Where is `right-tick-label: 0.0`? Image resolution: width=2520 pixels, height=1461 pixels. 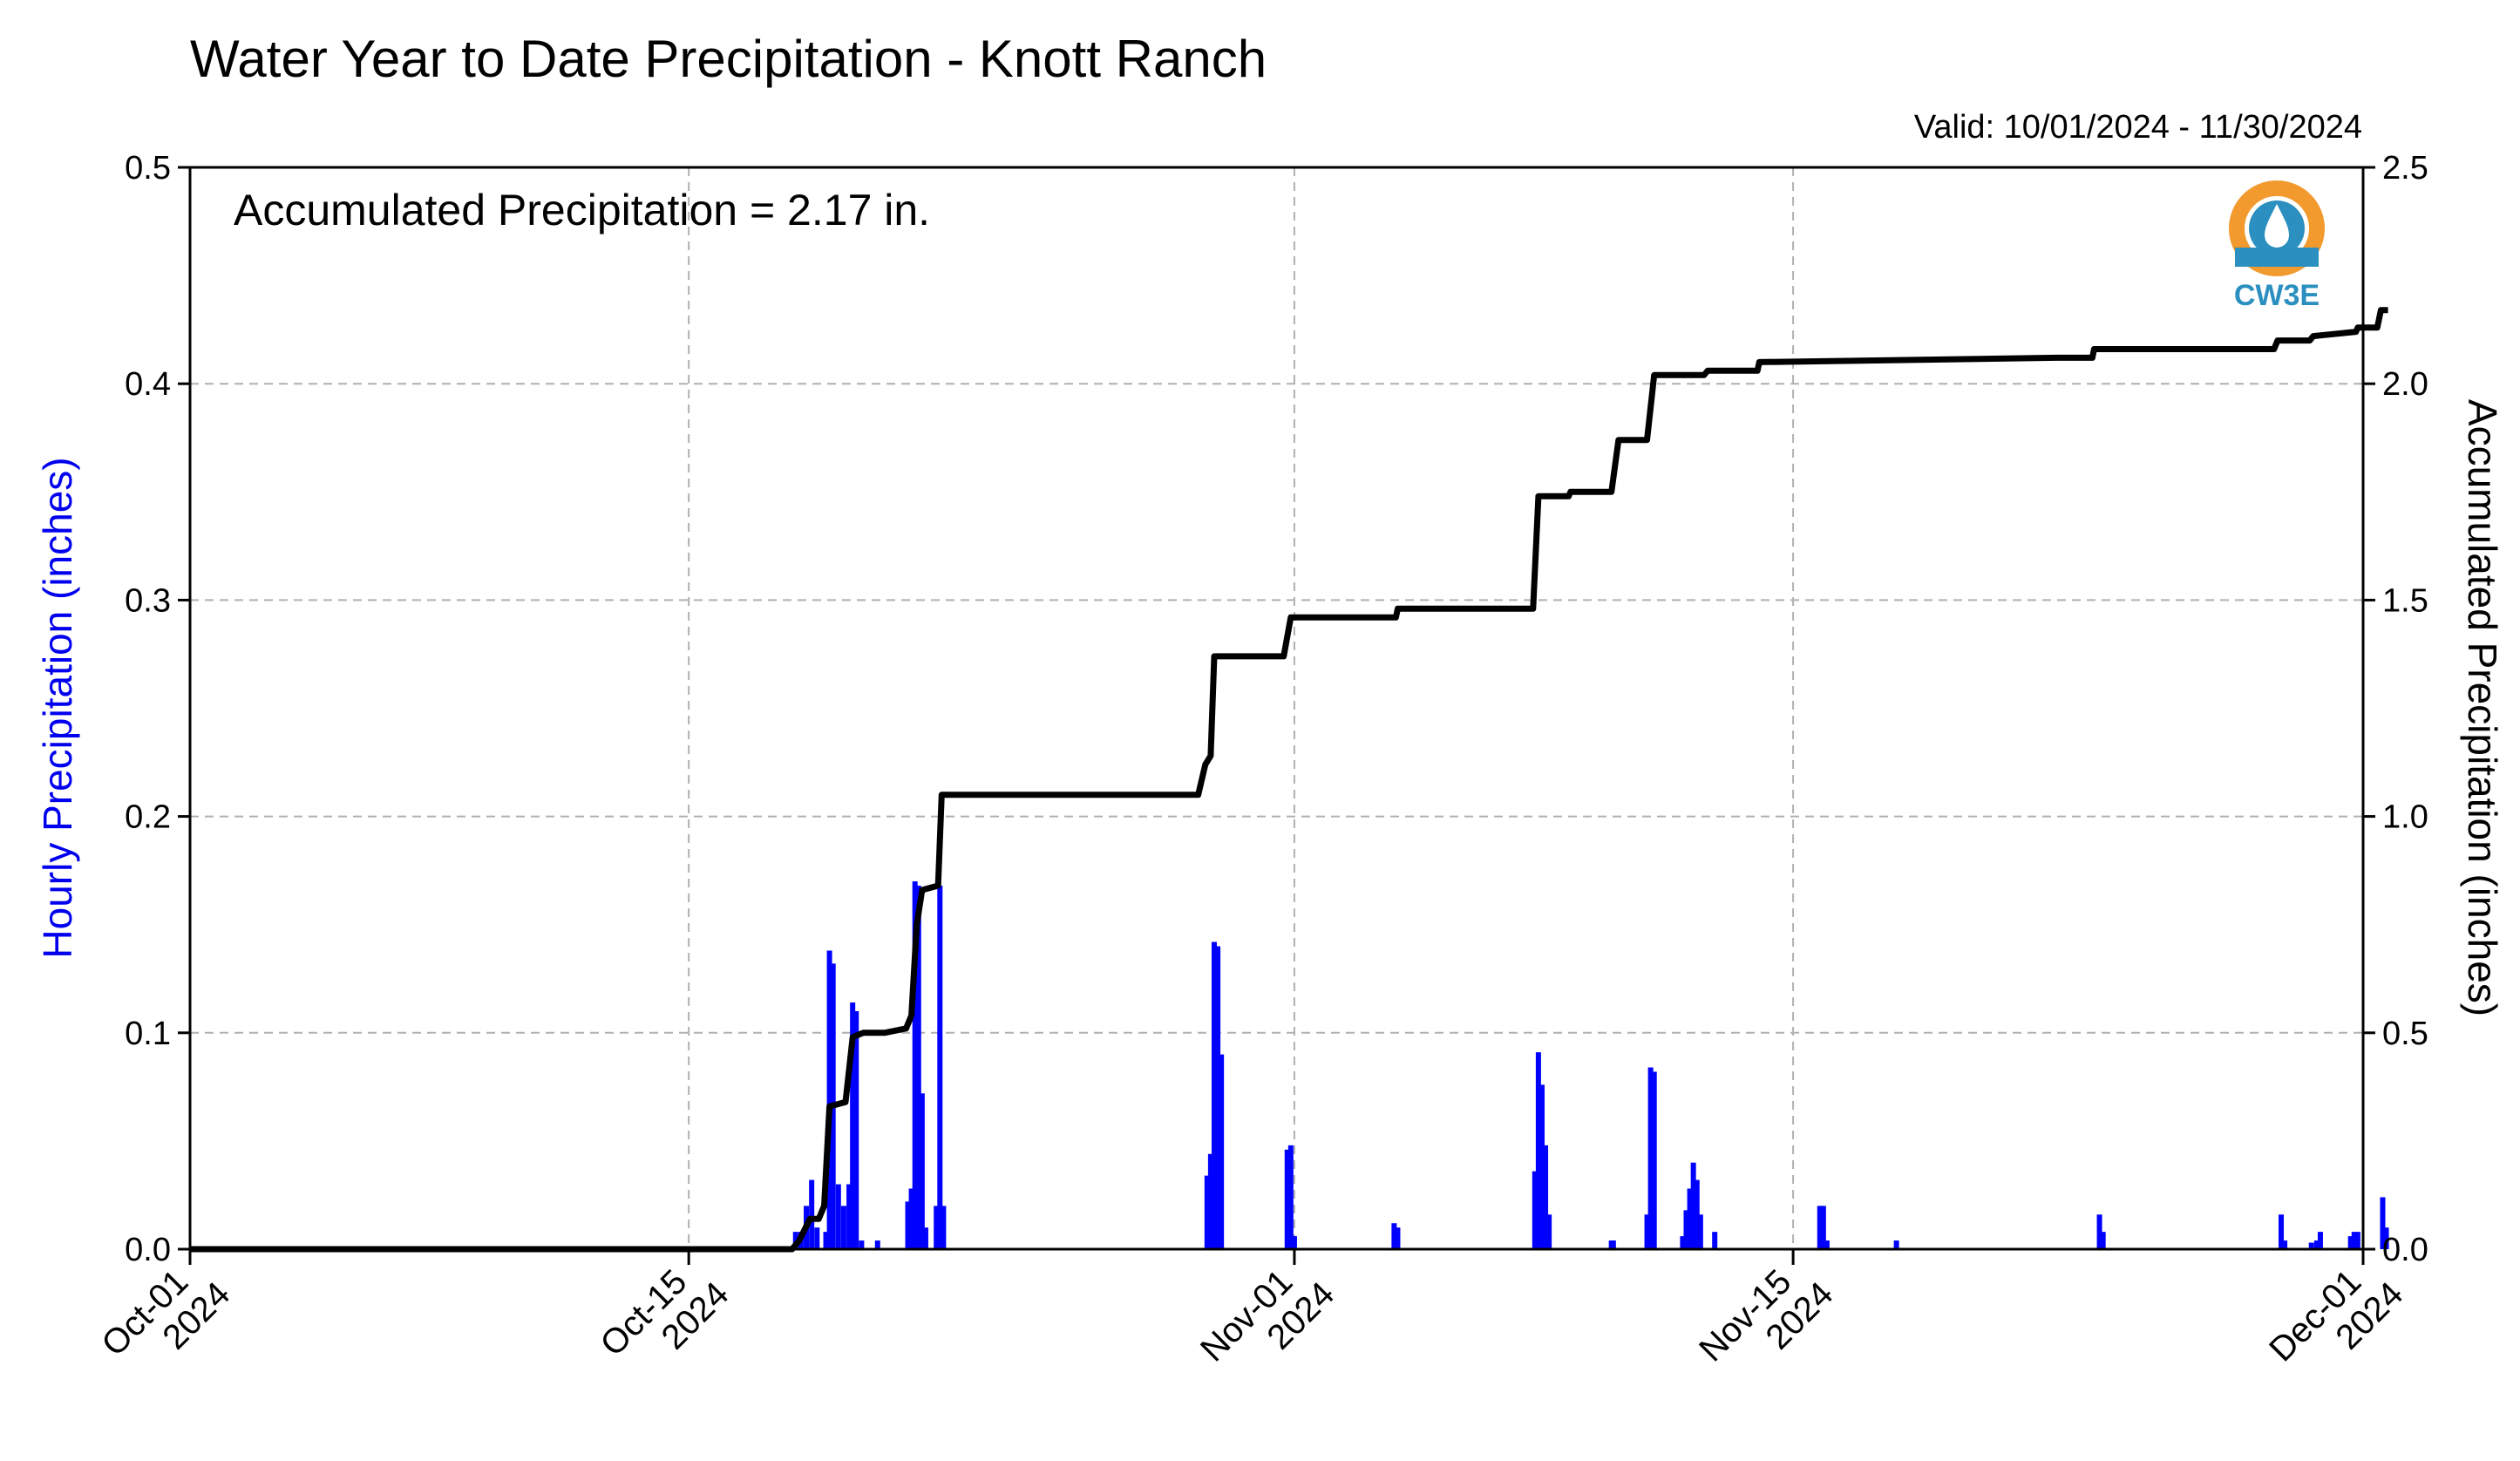 right-tick-label: 0.0 is located at coordinates (2405, 1250).